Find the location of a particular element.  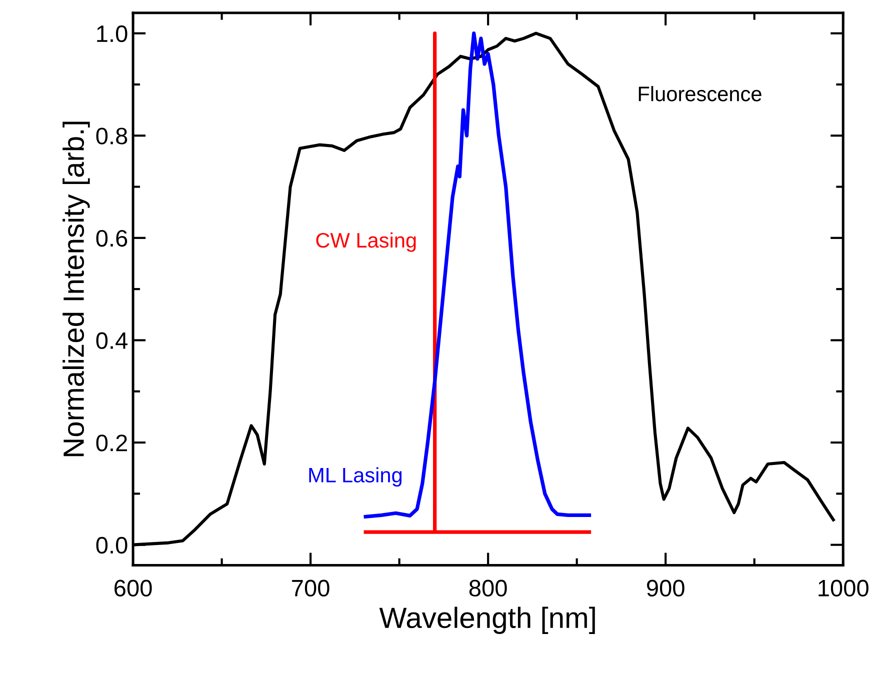

series-label: Fluorescence is located at coordinates (700, 94).